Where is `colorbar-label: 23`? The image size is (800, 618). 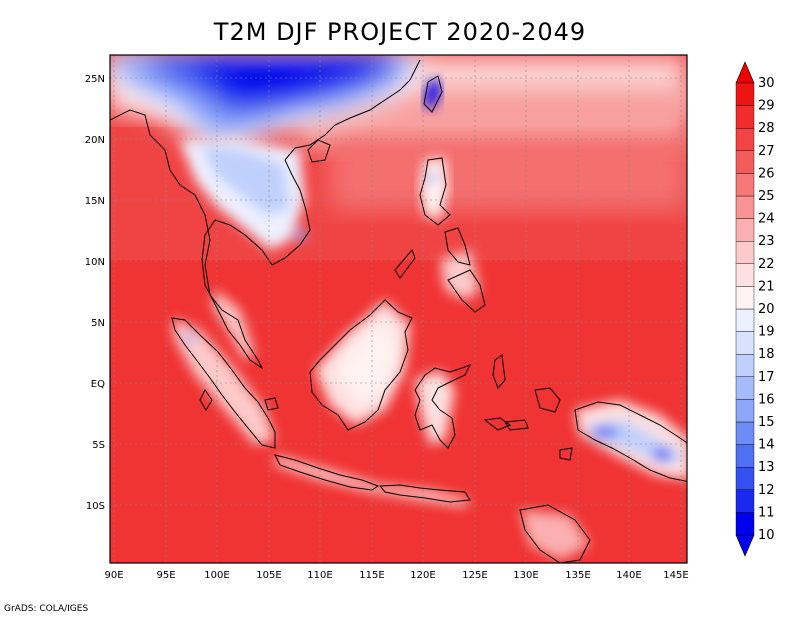 colorbar-label: 23 is located at coordinates (766, 241).